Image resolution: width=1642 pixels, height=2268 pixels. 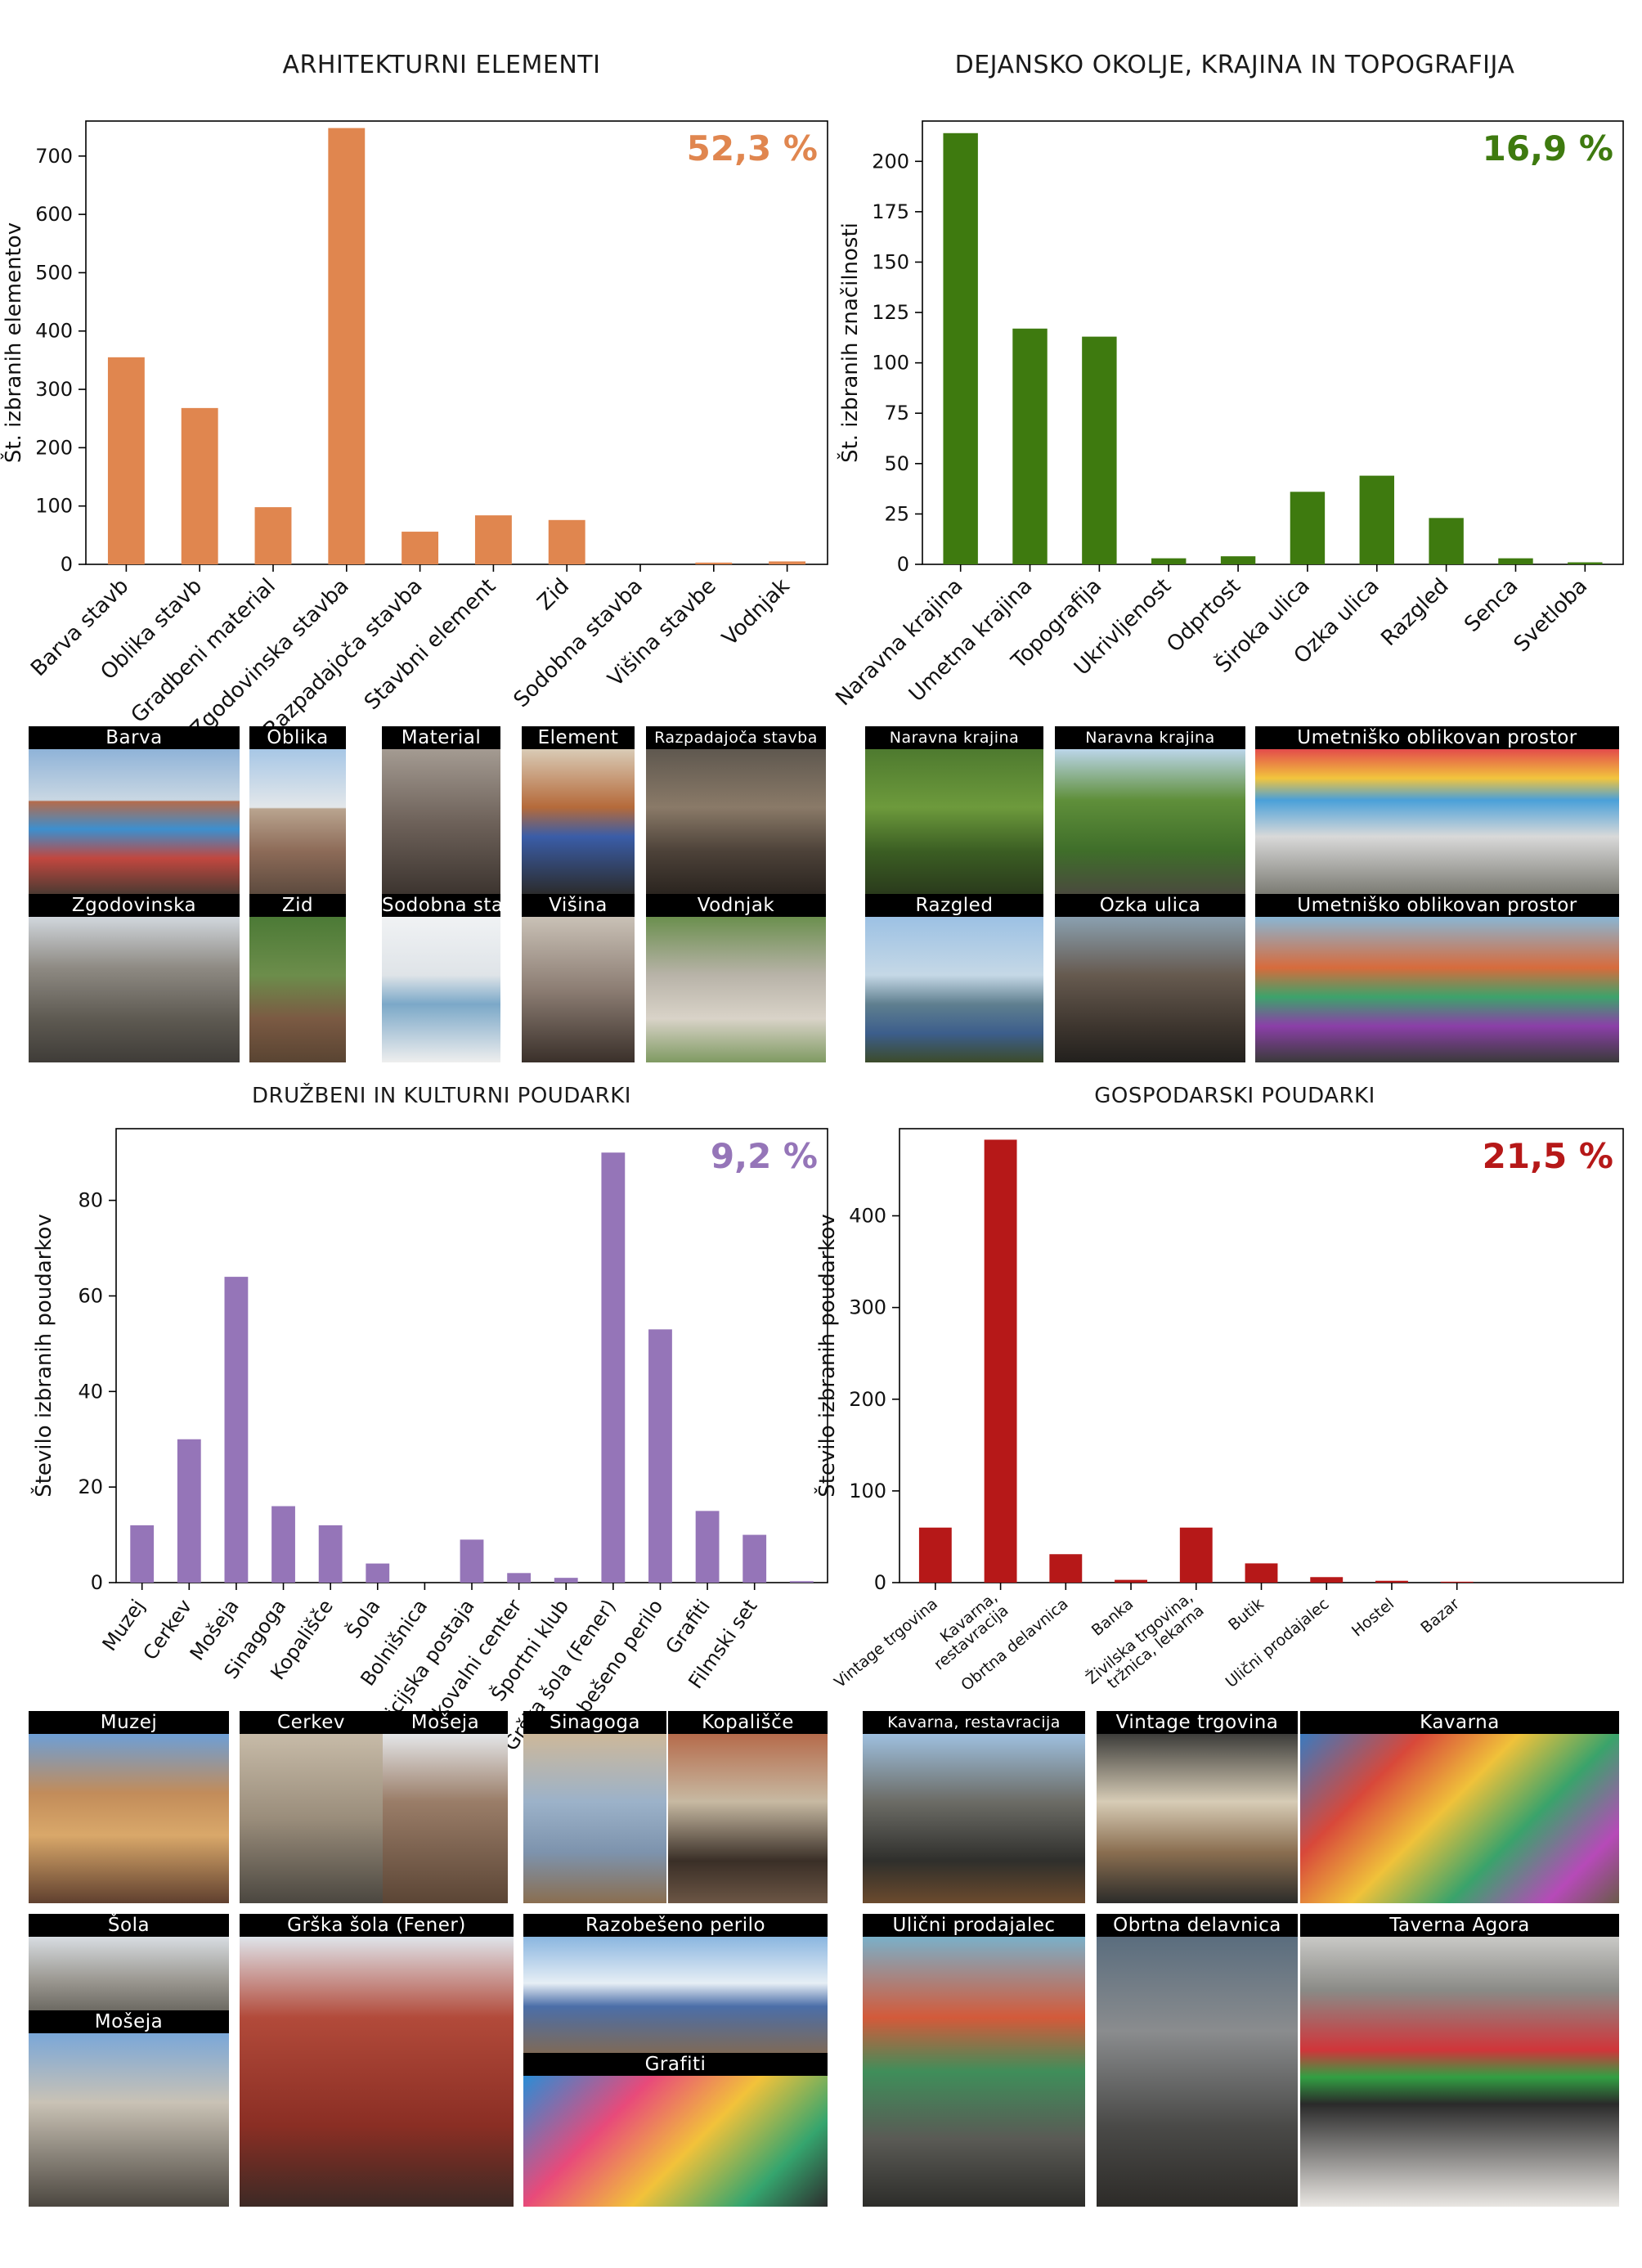 I want to click on photo-arch-8: Višina, so click(x=578, y=978).